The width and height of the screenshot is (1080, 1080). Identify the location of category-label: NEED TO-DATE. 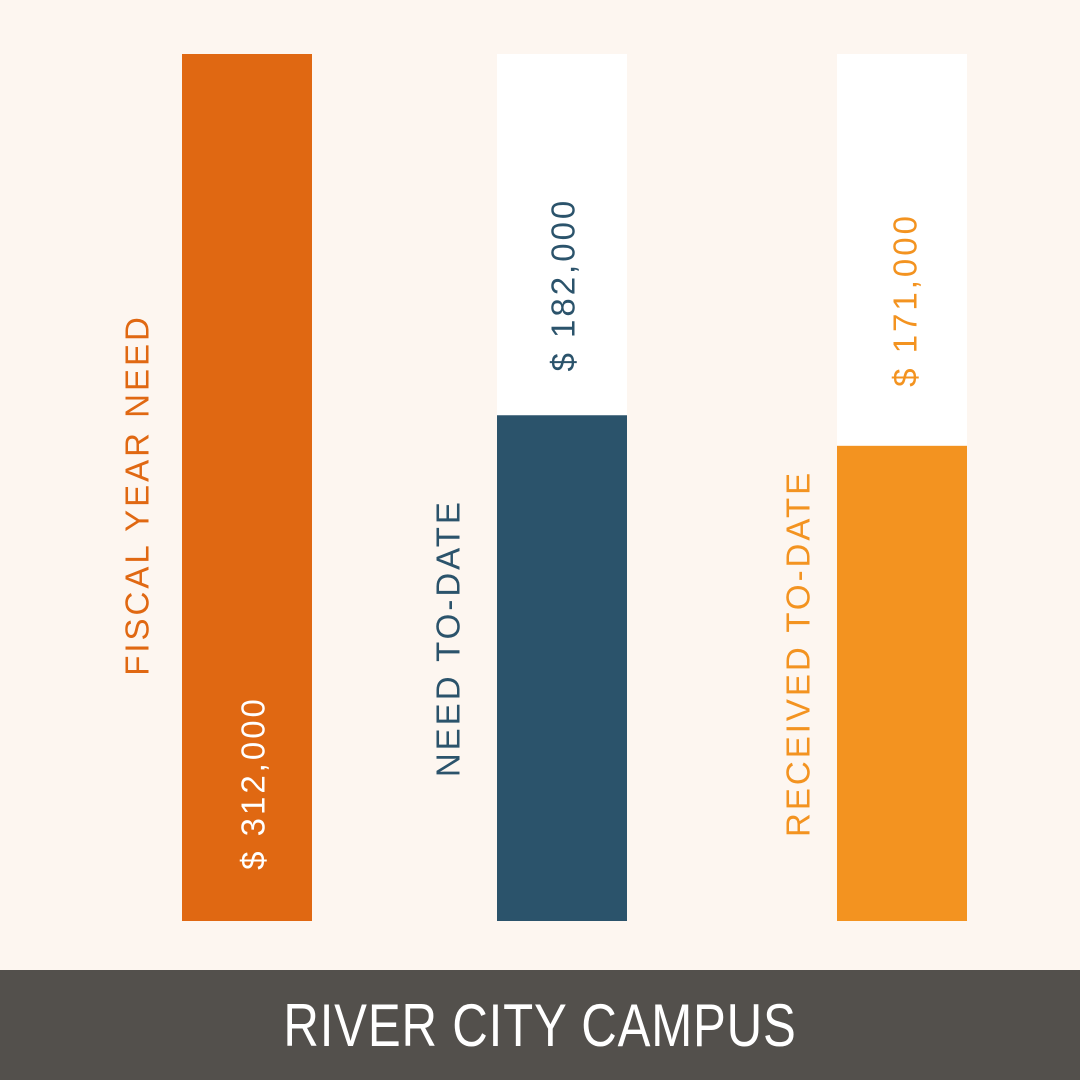
(448, 638).